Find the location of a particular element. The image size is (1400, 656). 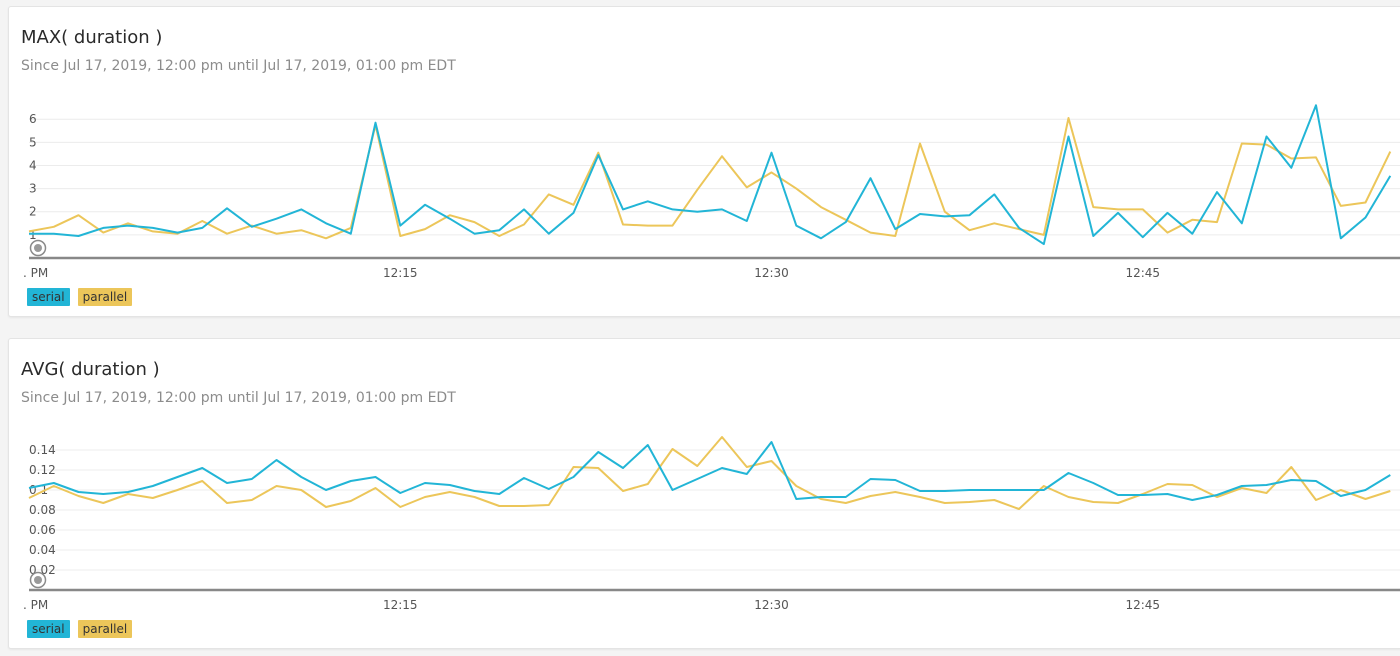

y-tick-label: 6 is located at coordinates (33, 119).